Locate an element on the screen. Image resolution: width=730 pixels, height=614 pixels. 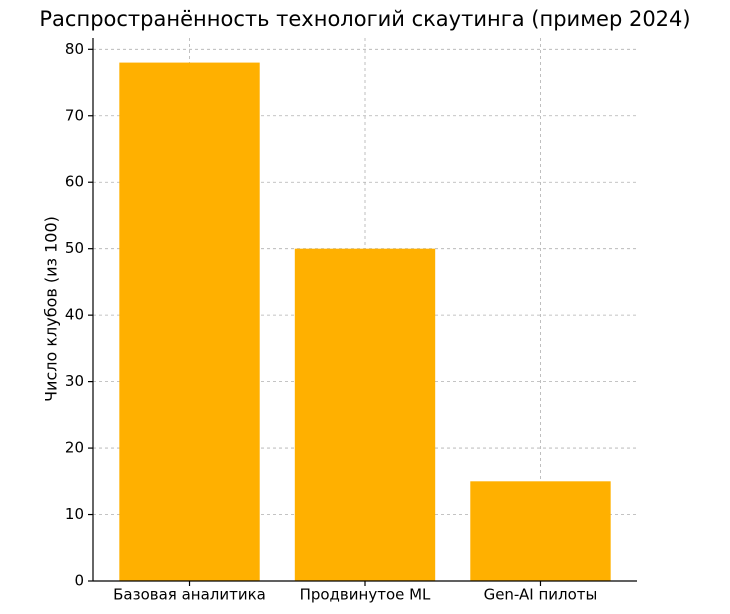
y-tick-label: 60 is located at coordinates (74, 182).